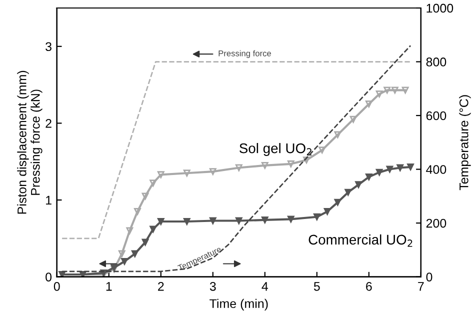 The width and height of the screenshot is (474, 320). I want to click on y2-tick-label: 600, so click(436, 115).